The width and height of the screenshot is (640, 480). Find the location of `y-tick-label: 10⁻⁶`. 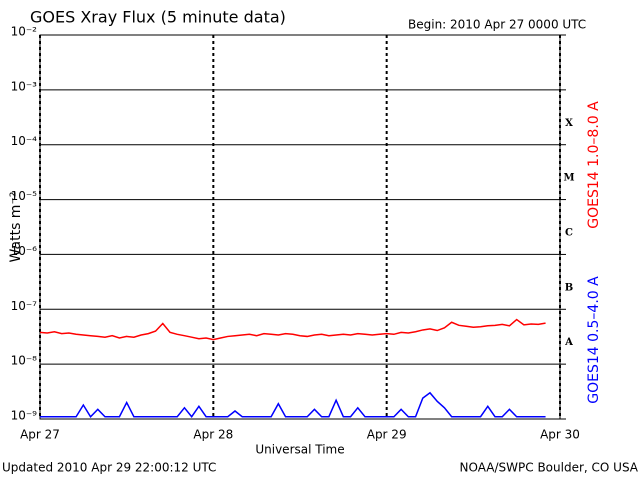

y-tick-label: 10⁻⁶ is located at coordinates (24, 251).